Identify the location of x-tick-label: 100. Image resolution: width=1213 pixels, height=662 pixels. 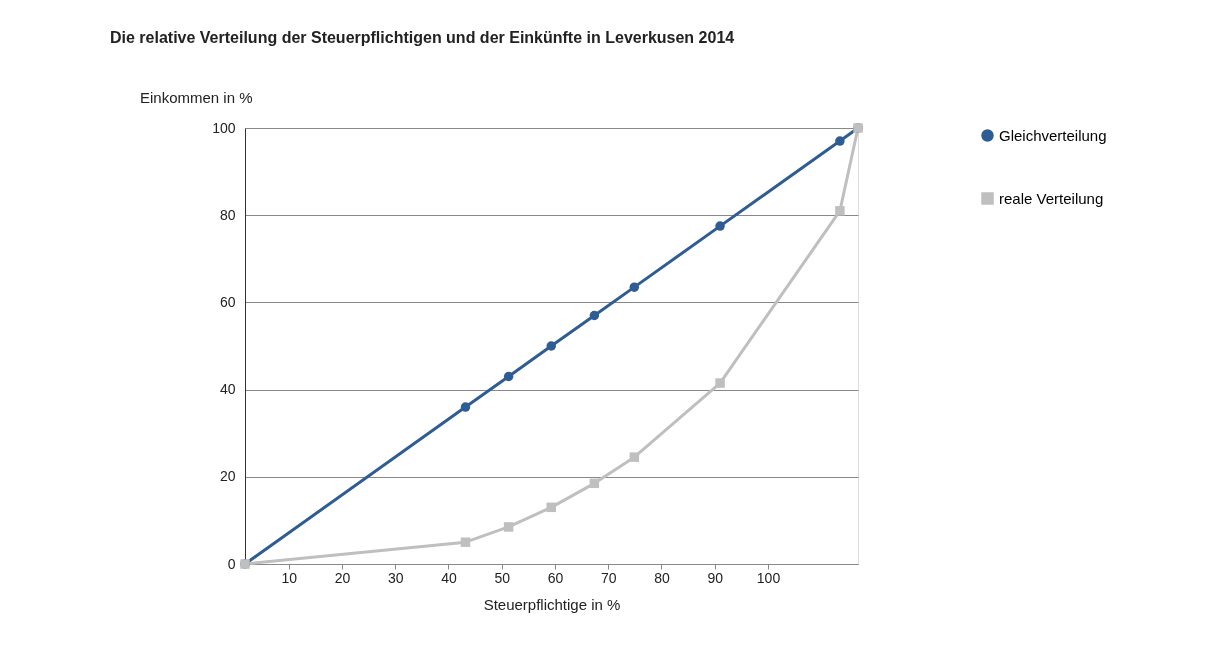
(768, 577).